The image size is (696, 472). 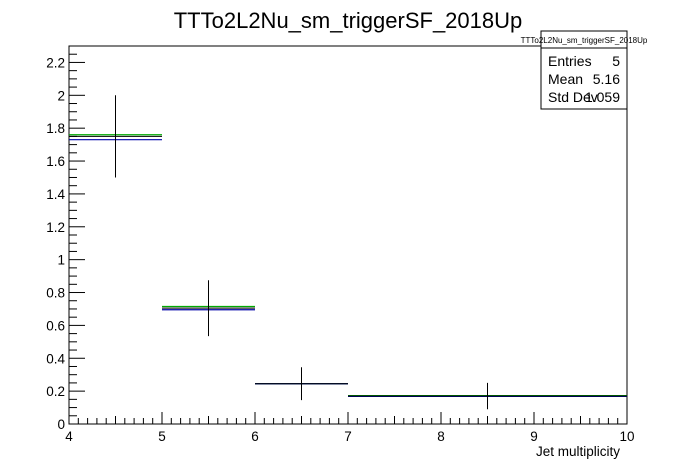 I want to click on y-tick-label: 1.4, so click(x=55, y=194).